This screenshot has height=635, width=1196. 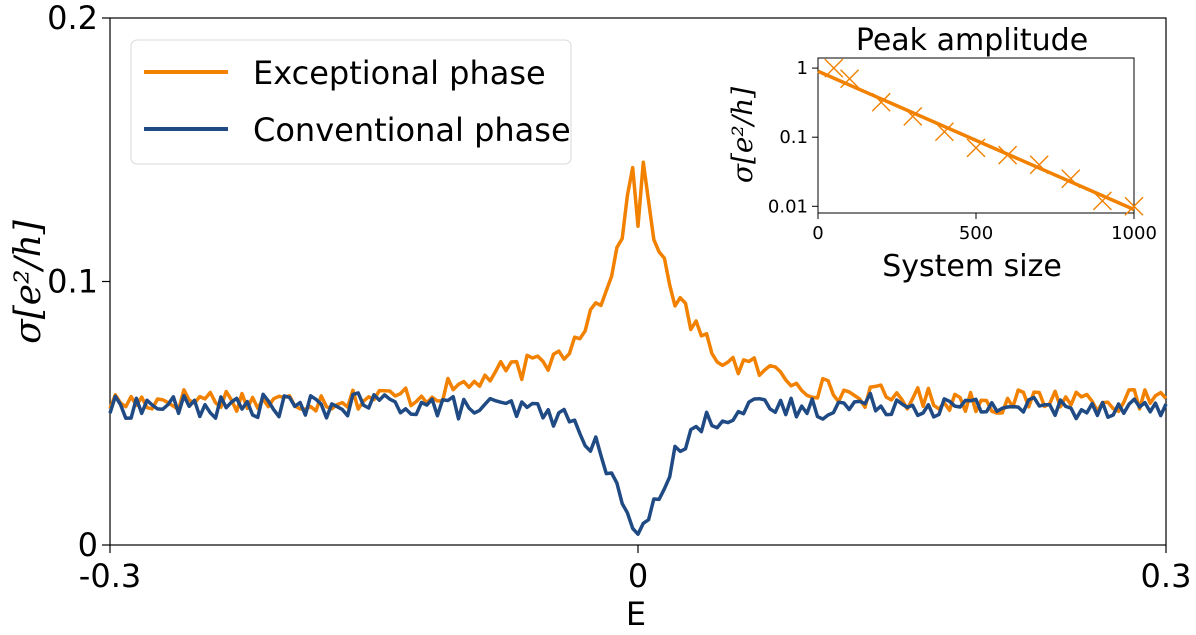 I want to click on legend-exceptional-label: Exceptional phase, so click(x=399, y=73).